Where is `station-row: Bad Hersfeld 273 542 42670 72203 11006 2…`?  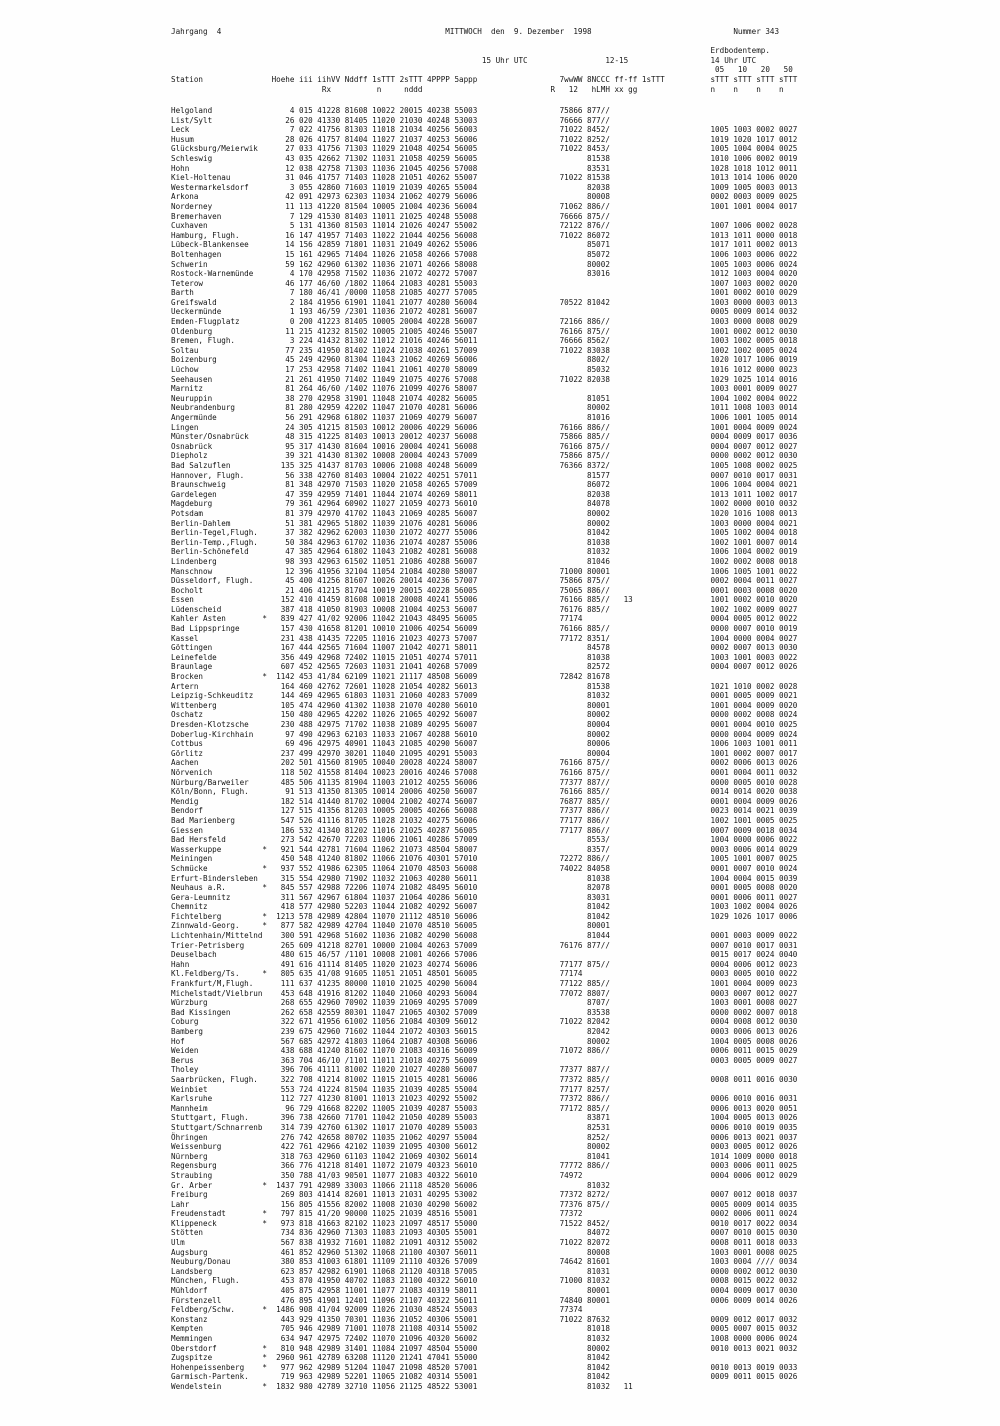 station-row: Bad Hersfeld 273 542 42670 72203 11006 2… is located at coordinates (484, 840).